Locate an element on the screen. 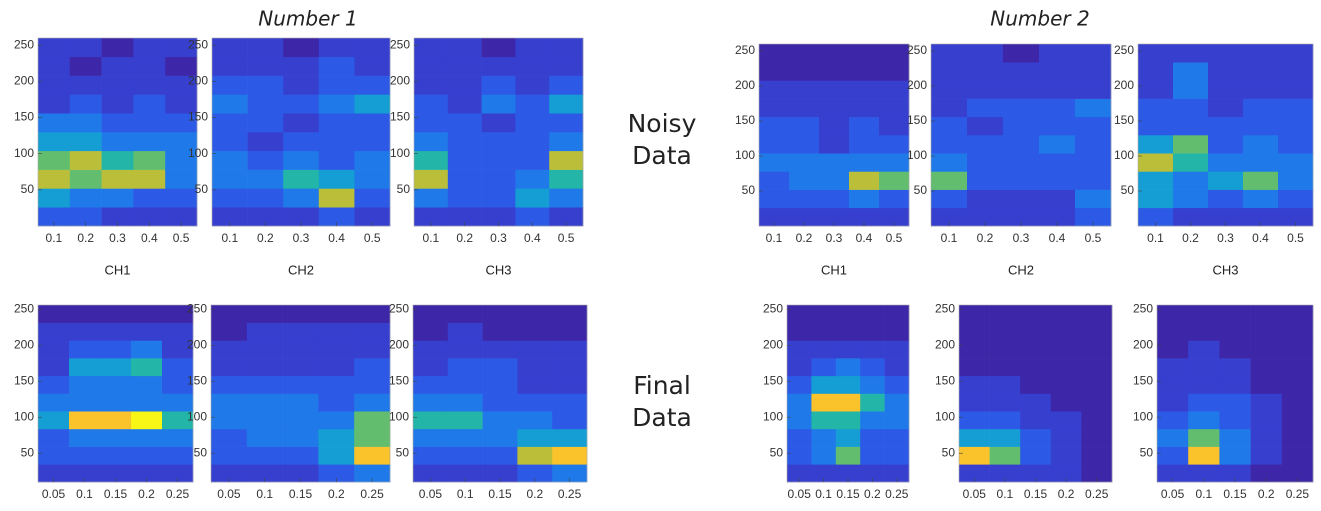 The image size is (1321, 511). x-tick-label: 0.15 is located at coordinates (1235, 494).